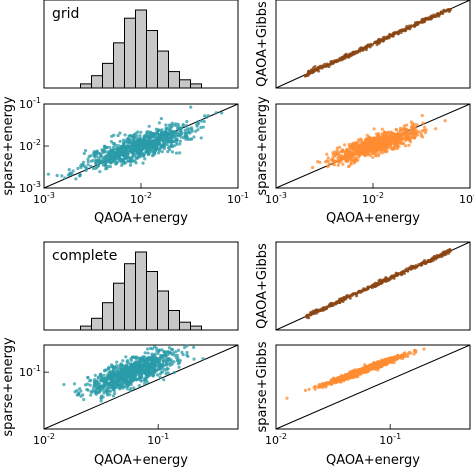 This screenshot has width=474, height=469. What do you see at coordinates (378, 283) in the screenshot?
I see `complete-gibbs-points` at bounding box center [378, 283].